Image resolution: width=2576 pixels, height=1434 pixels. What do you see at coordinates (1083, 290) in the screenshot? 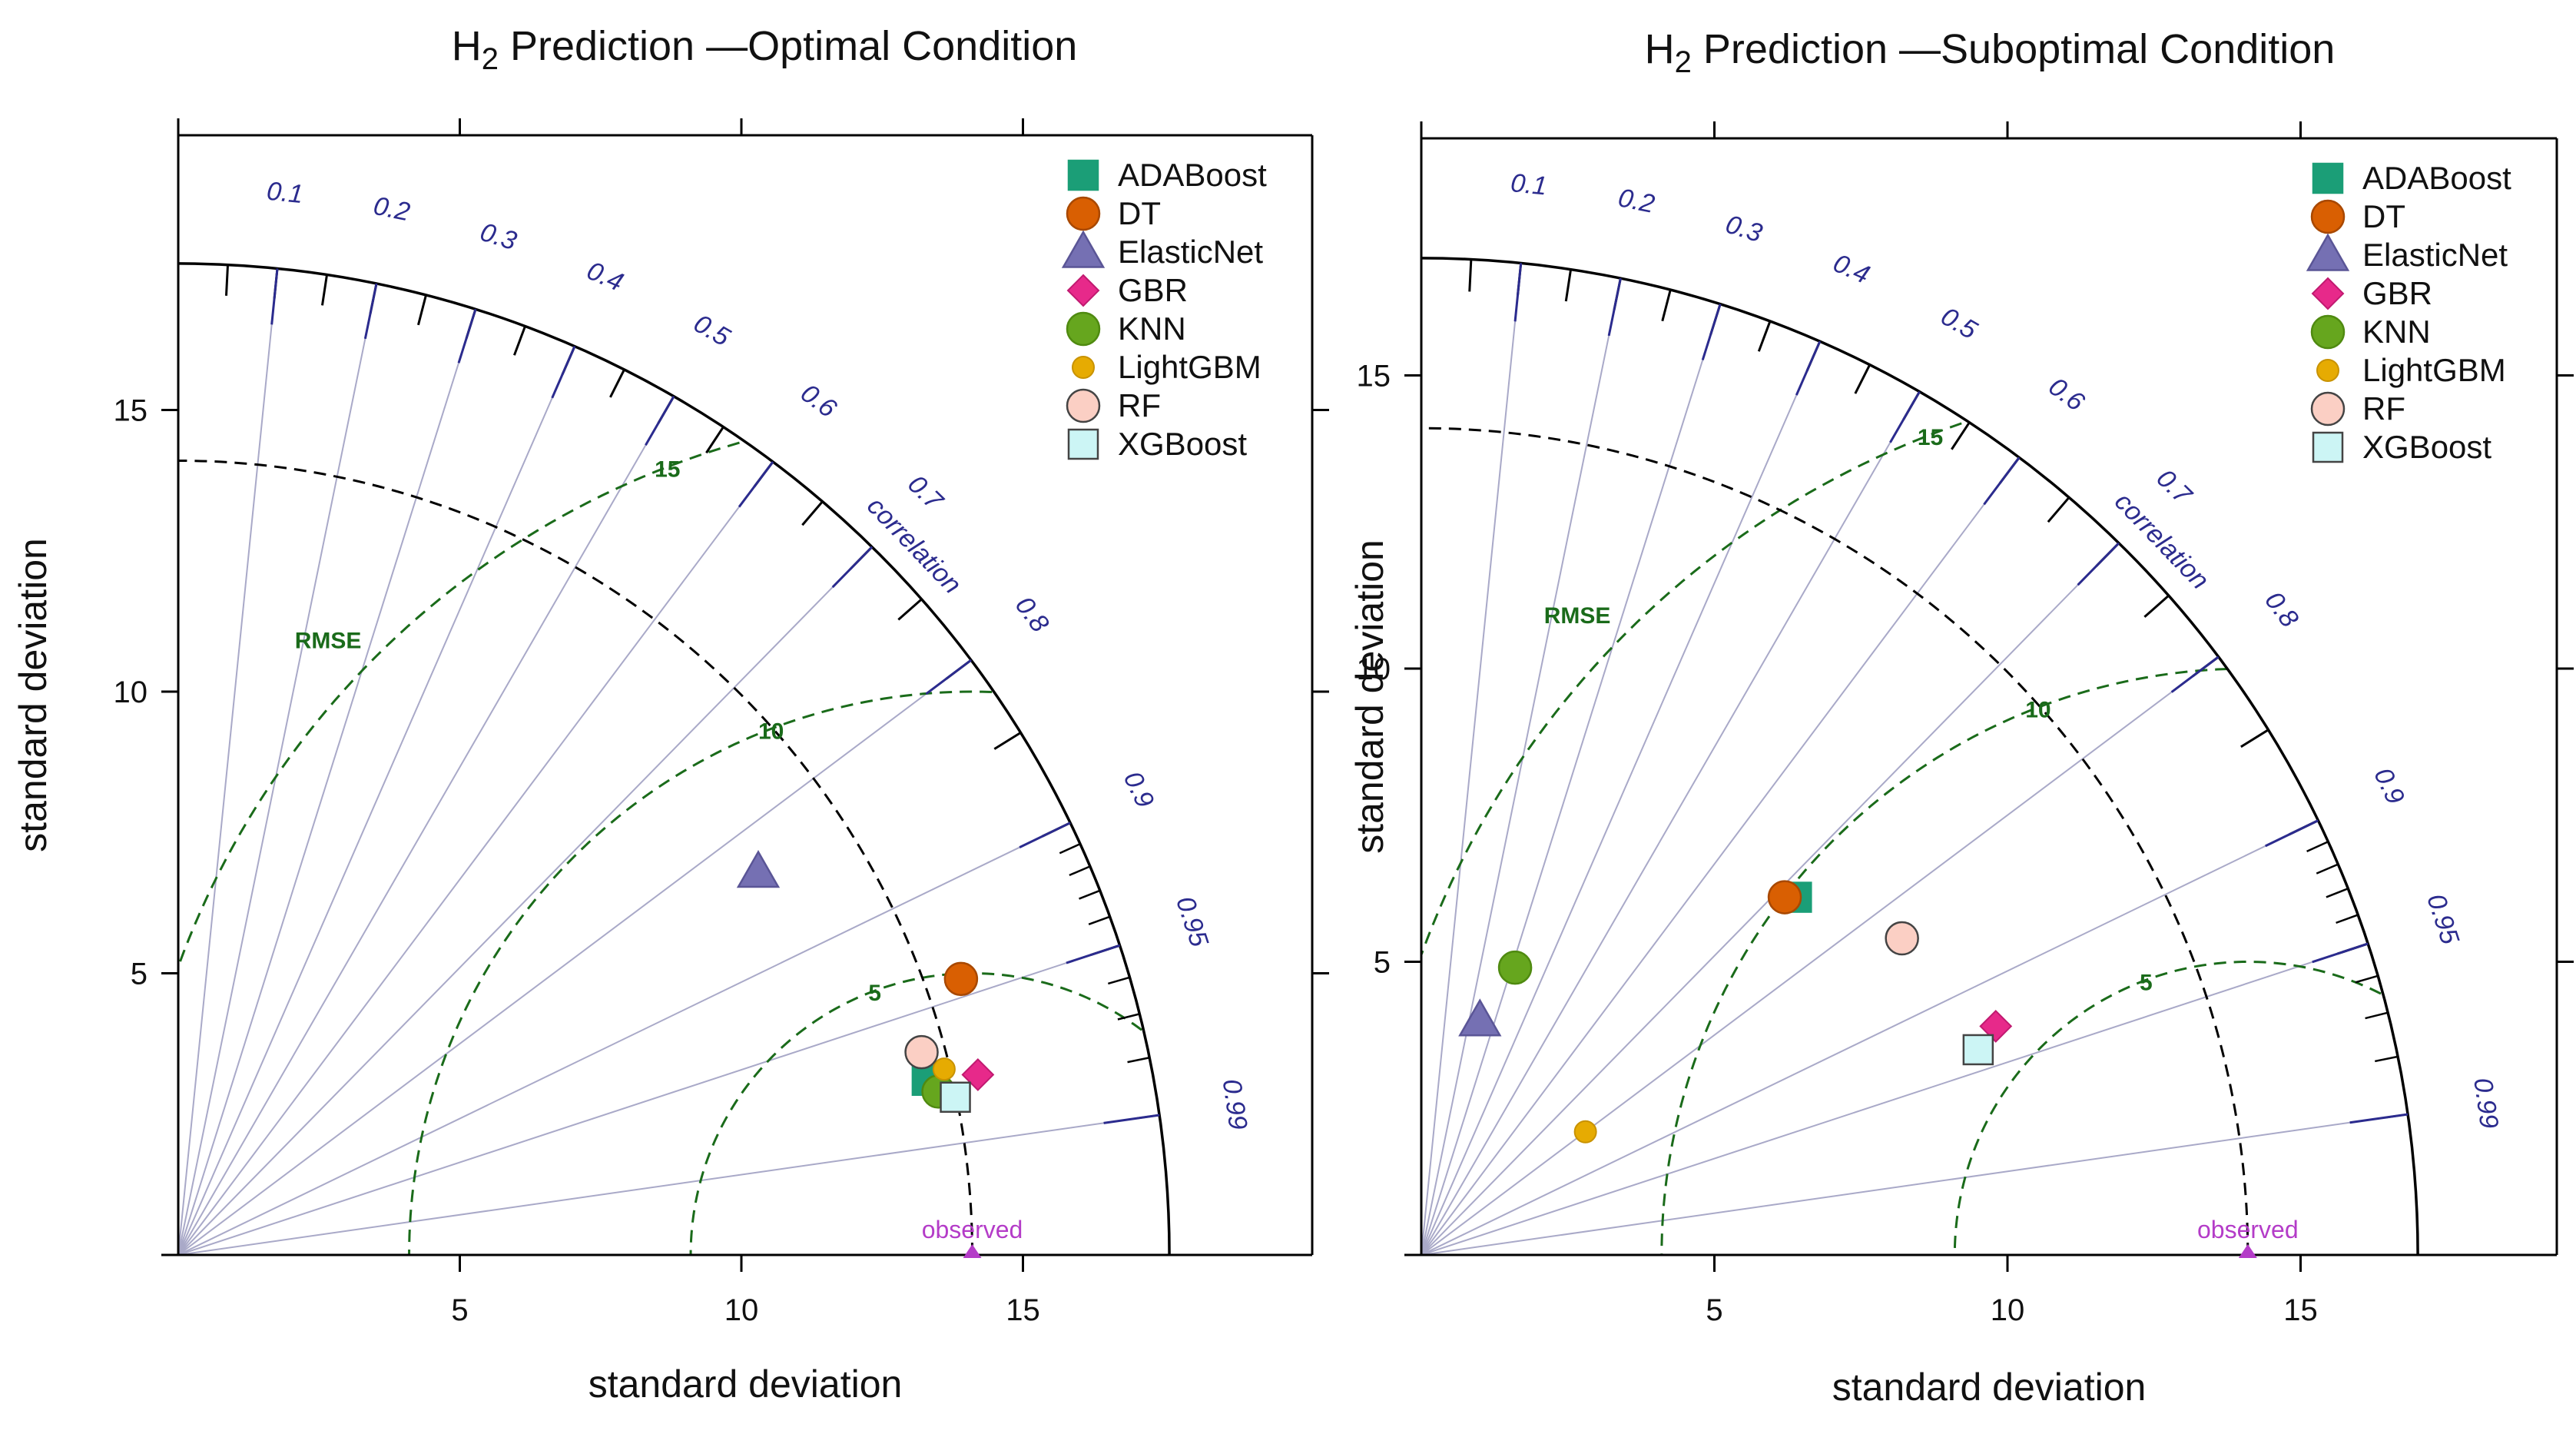
I see `legend-marker-gbr` at bounding box center [1083, 290].